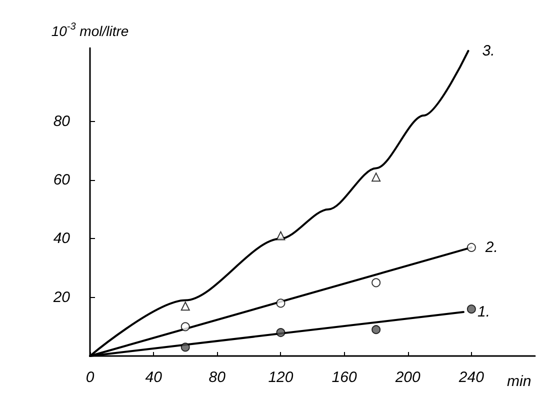  Describe the element at coordinates (62, 239) in the screenshot. I see `y-tick-label: 40` at that location.